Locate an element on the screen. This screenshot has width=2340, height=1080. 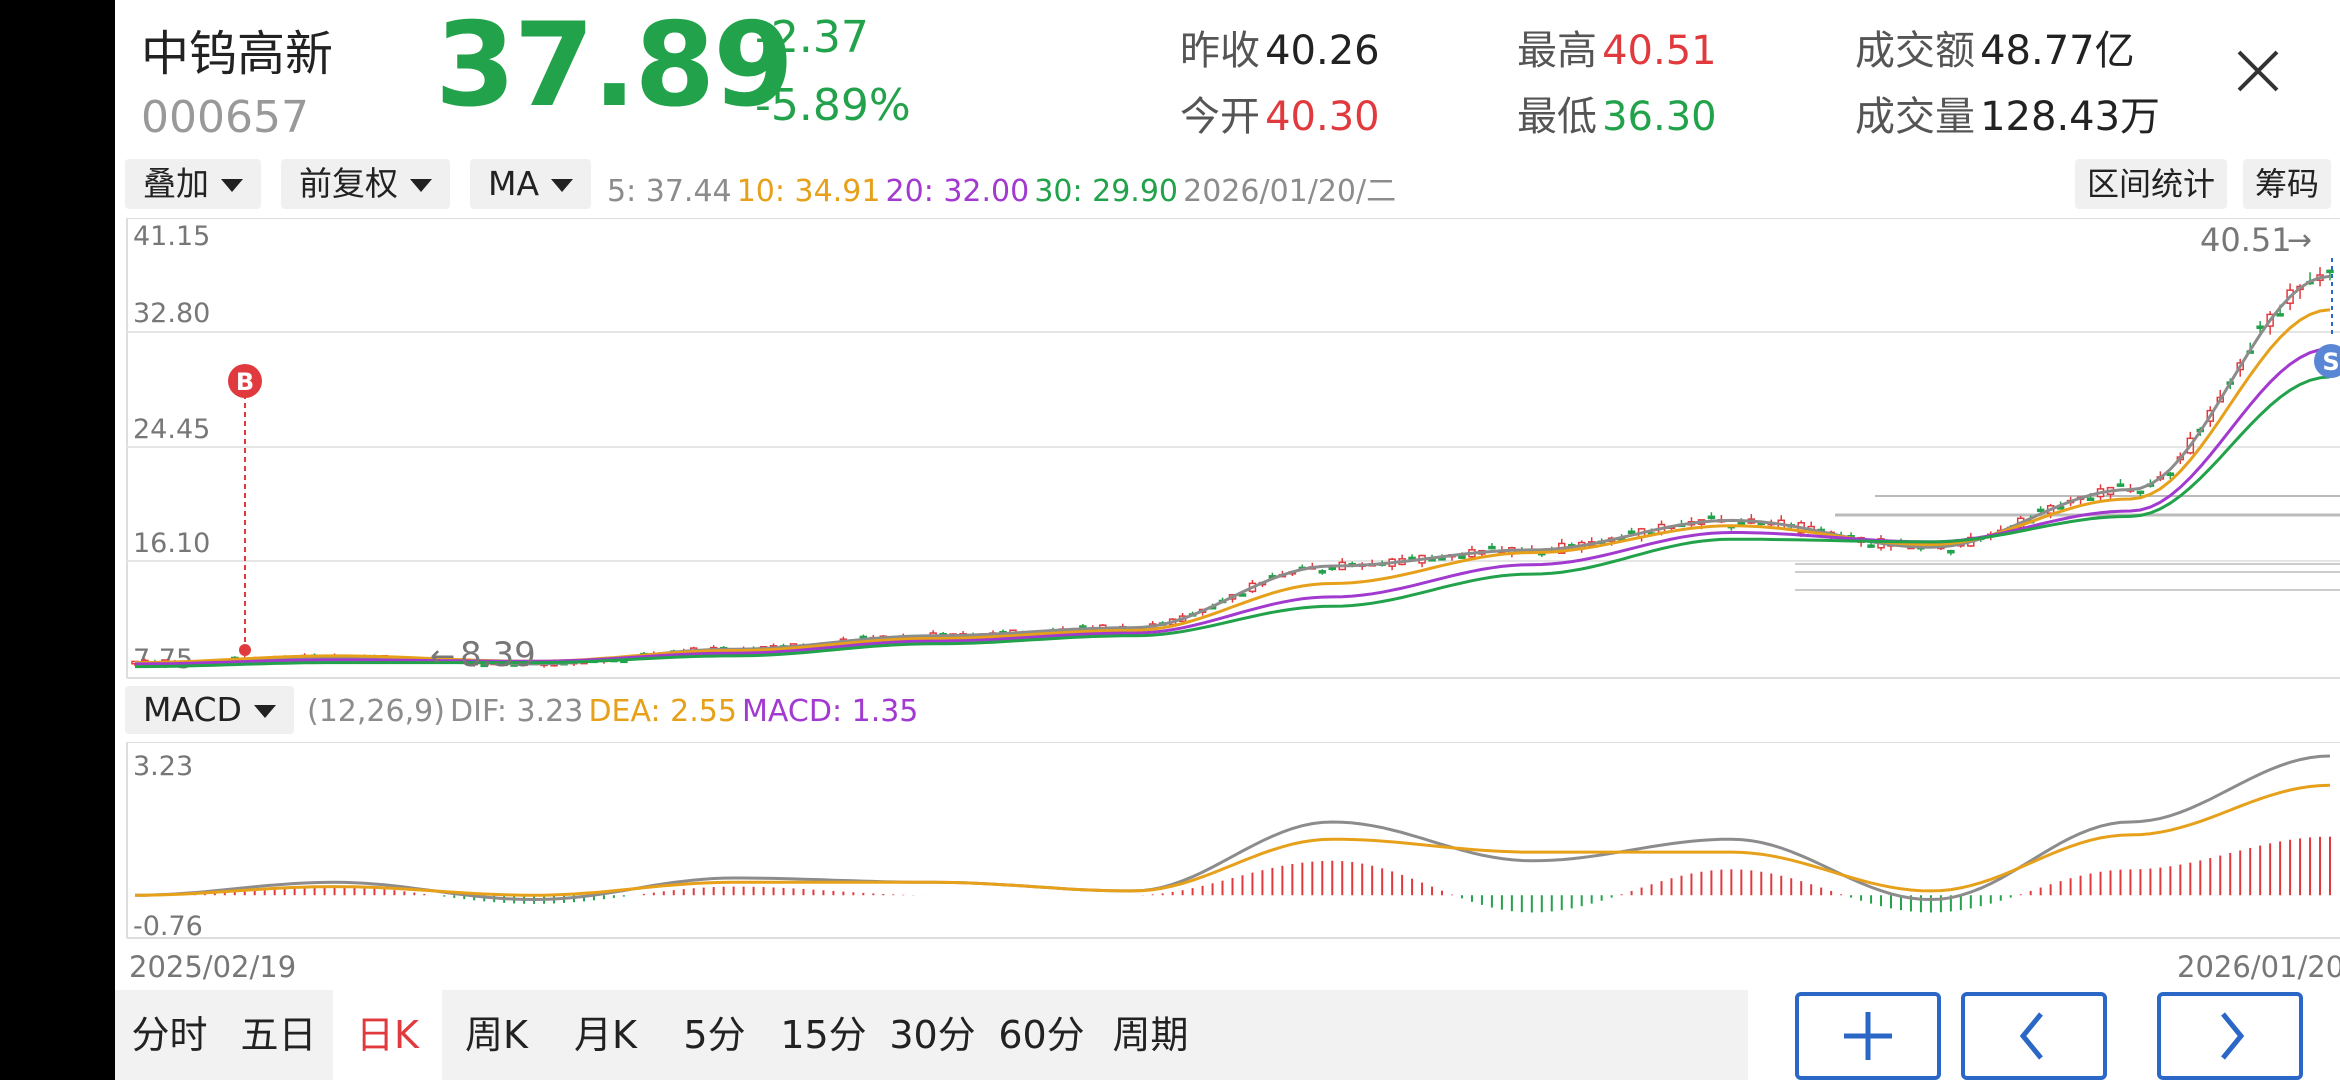
low-annotation: 8.39 is located at coordinates (498, 655).